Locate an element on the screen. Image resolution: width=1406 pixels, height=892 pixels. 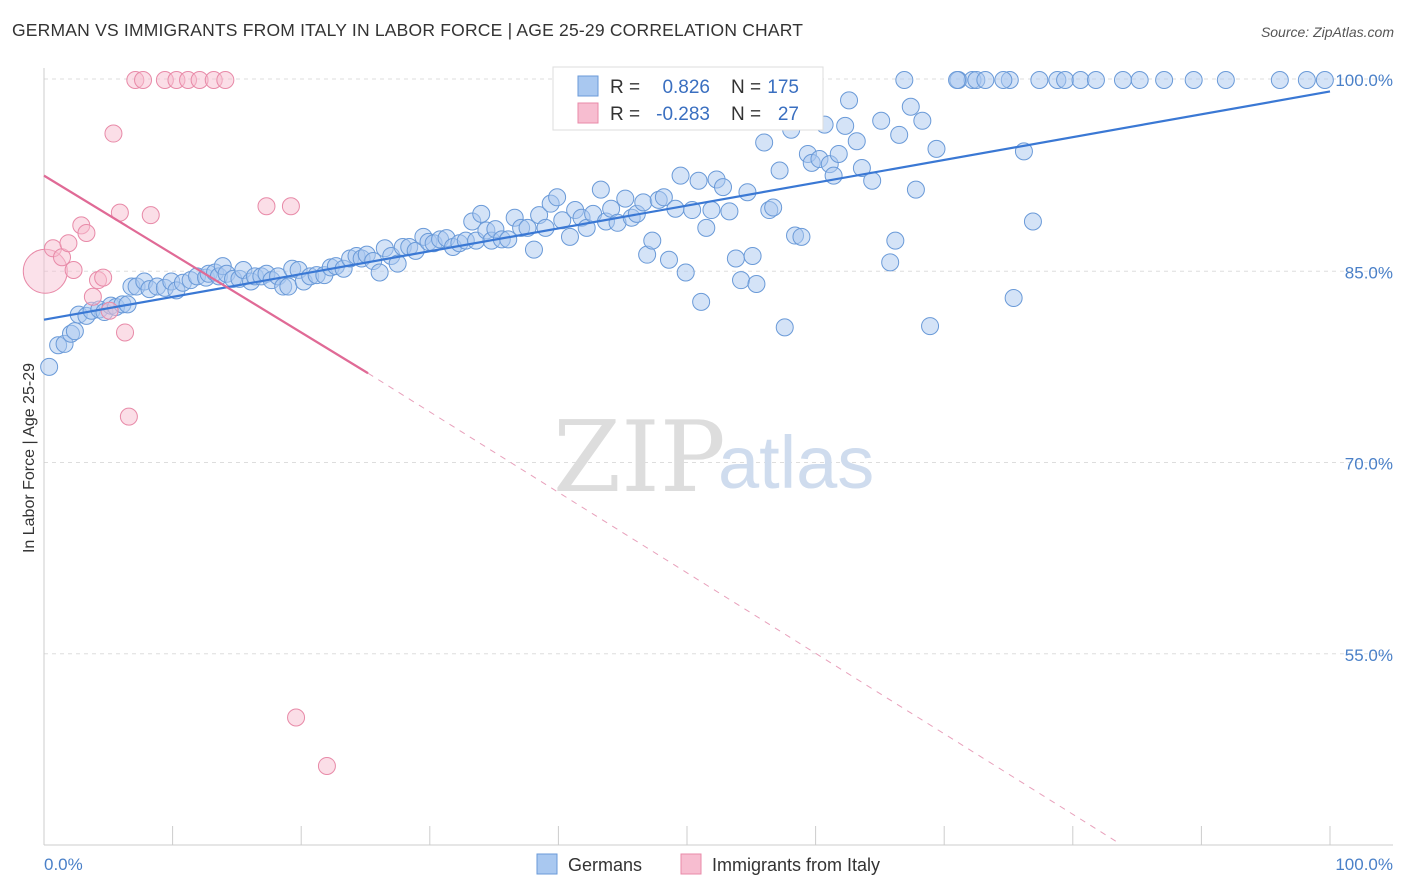
y-tick-label-70: 70.0% is located at coordinates (1369, 464).